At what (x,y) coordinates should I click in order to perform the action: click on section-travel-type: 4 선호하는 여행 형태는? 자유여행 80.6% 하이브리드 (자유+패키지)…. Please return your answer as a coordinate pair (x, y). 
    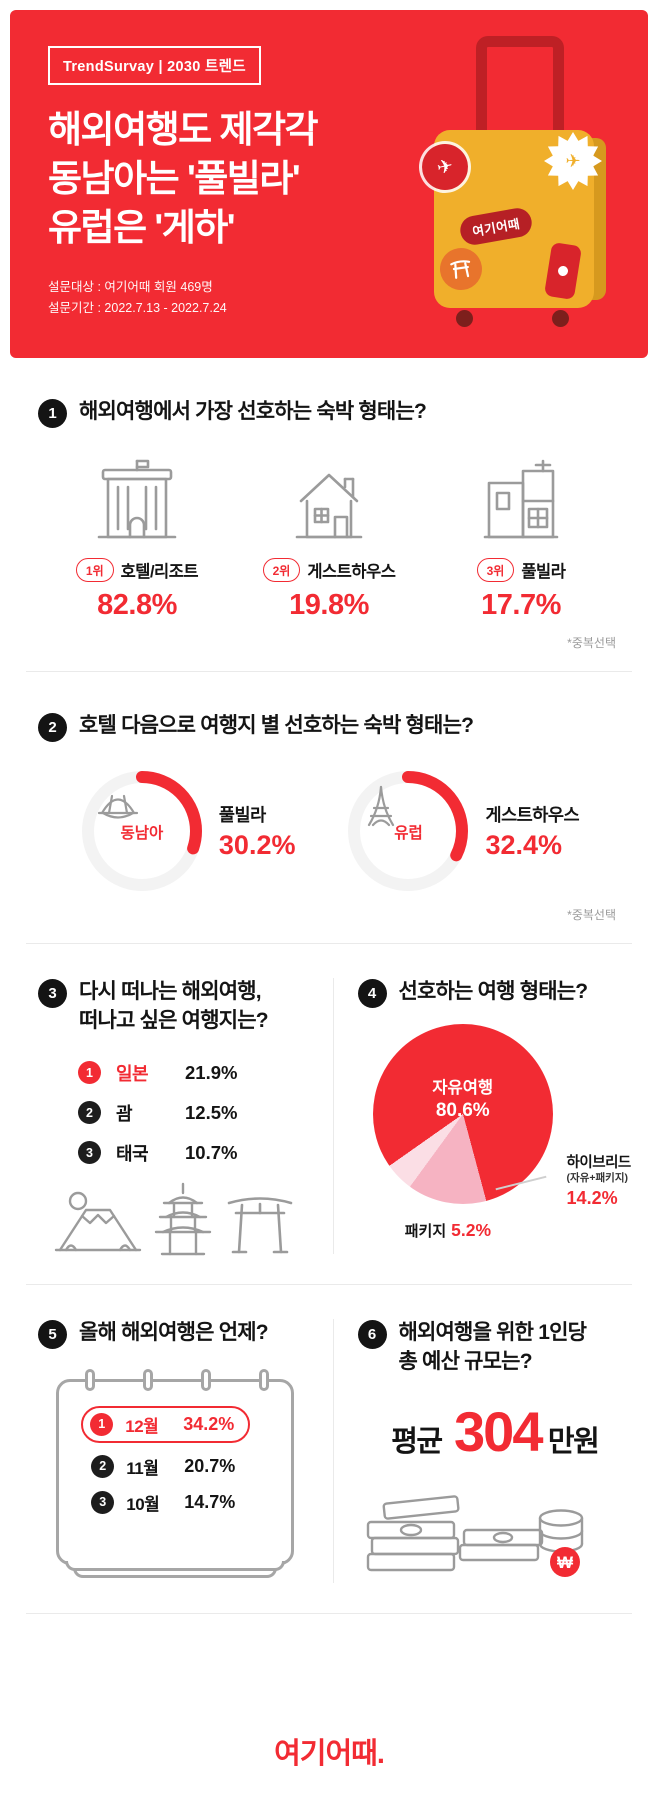
    Looking at the image, I should click on (496, 1114).